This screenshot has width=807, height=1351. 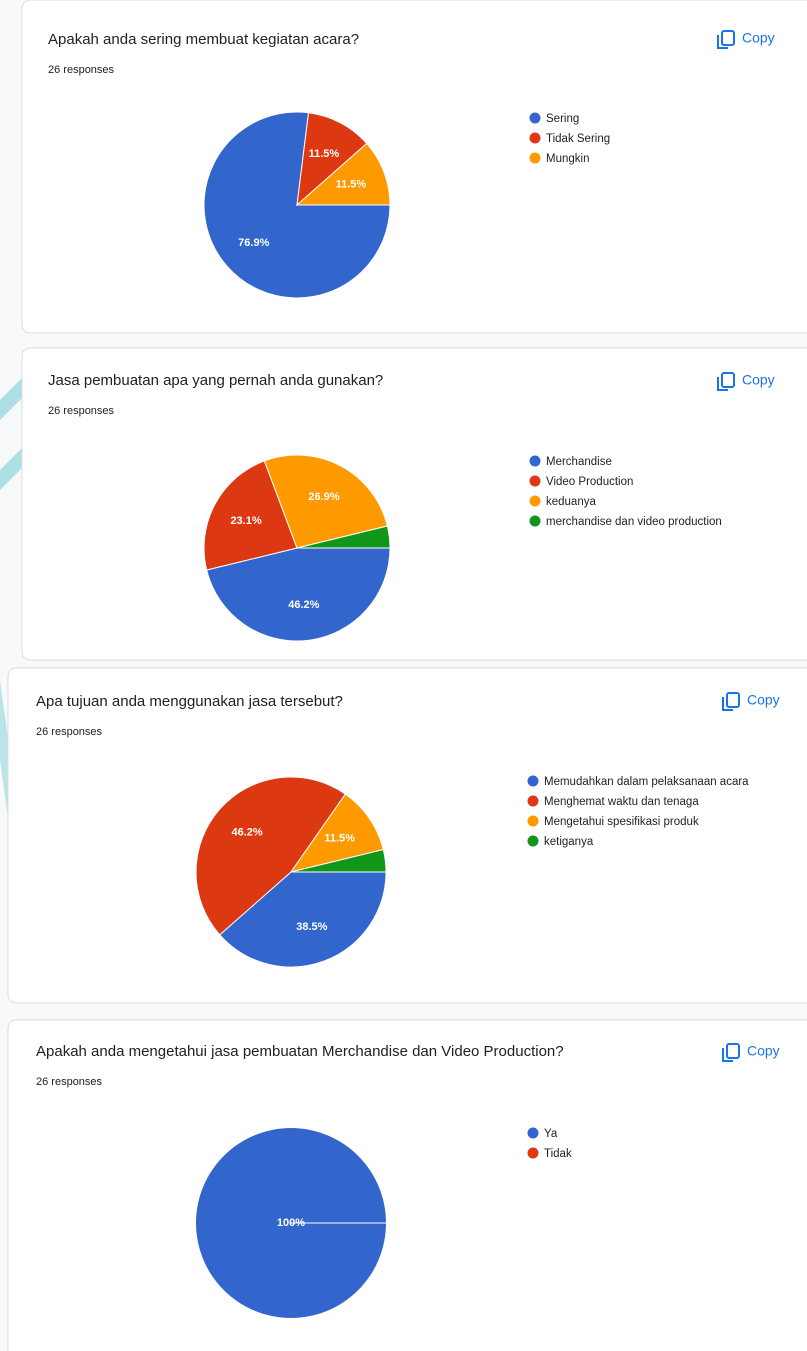 I want to click on legend-label: Mengetahui spesifikasi produk, so click(x=621, y=822).